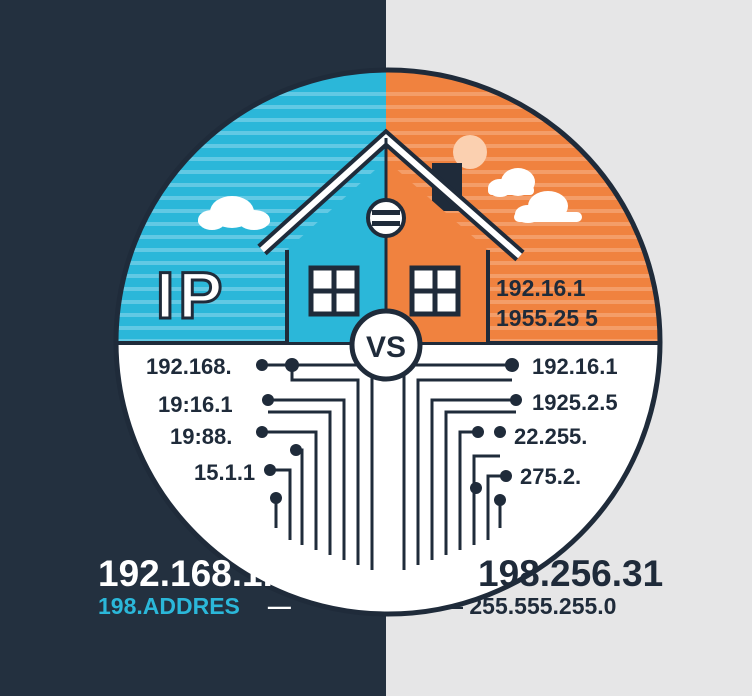 This screenshot has height=696, width=752. I want to click on left-bottom-sub: 198.ADDRES —, so click(194, 606).